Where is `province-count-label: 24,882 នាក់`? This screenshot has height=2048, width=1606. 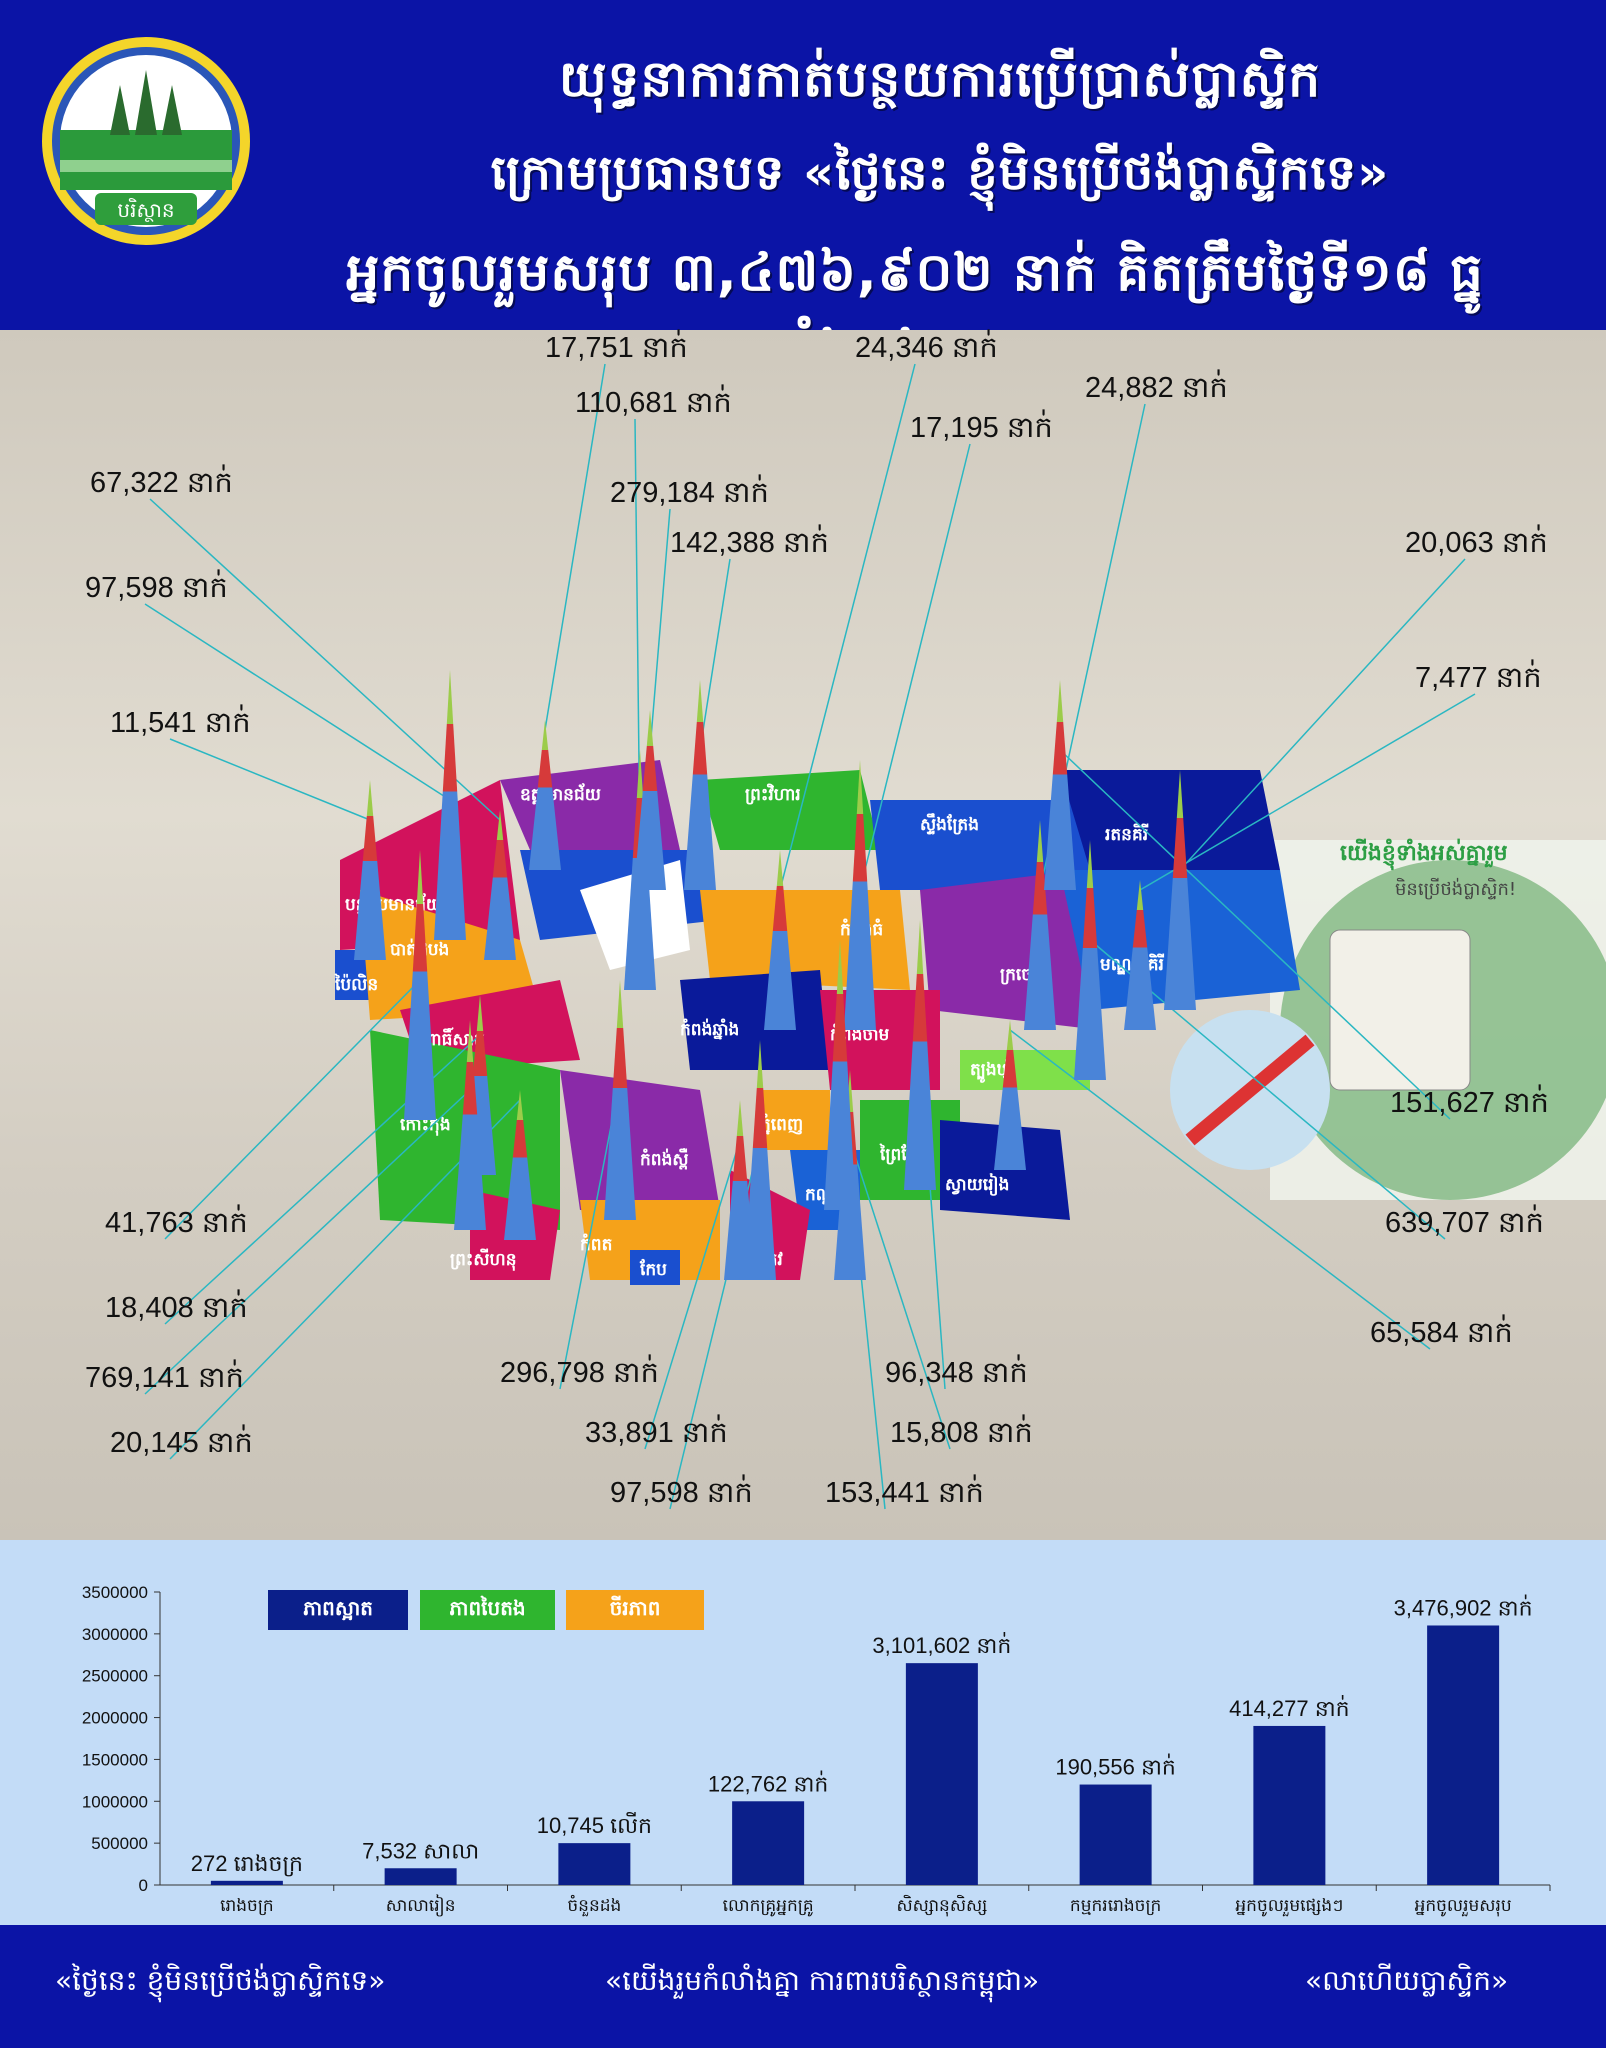 province-count-label: 24,882 នាក់ is located at coordinates (1156, 388).